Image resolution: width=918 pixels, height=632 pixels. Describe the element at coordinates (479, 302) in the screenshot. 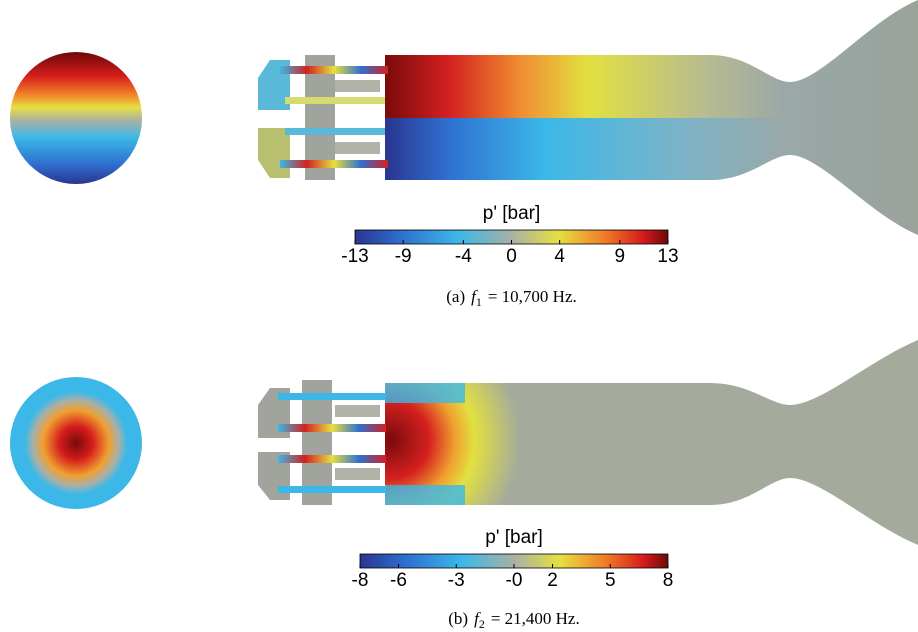

I see `caption-subscript: 1` at that location.